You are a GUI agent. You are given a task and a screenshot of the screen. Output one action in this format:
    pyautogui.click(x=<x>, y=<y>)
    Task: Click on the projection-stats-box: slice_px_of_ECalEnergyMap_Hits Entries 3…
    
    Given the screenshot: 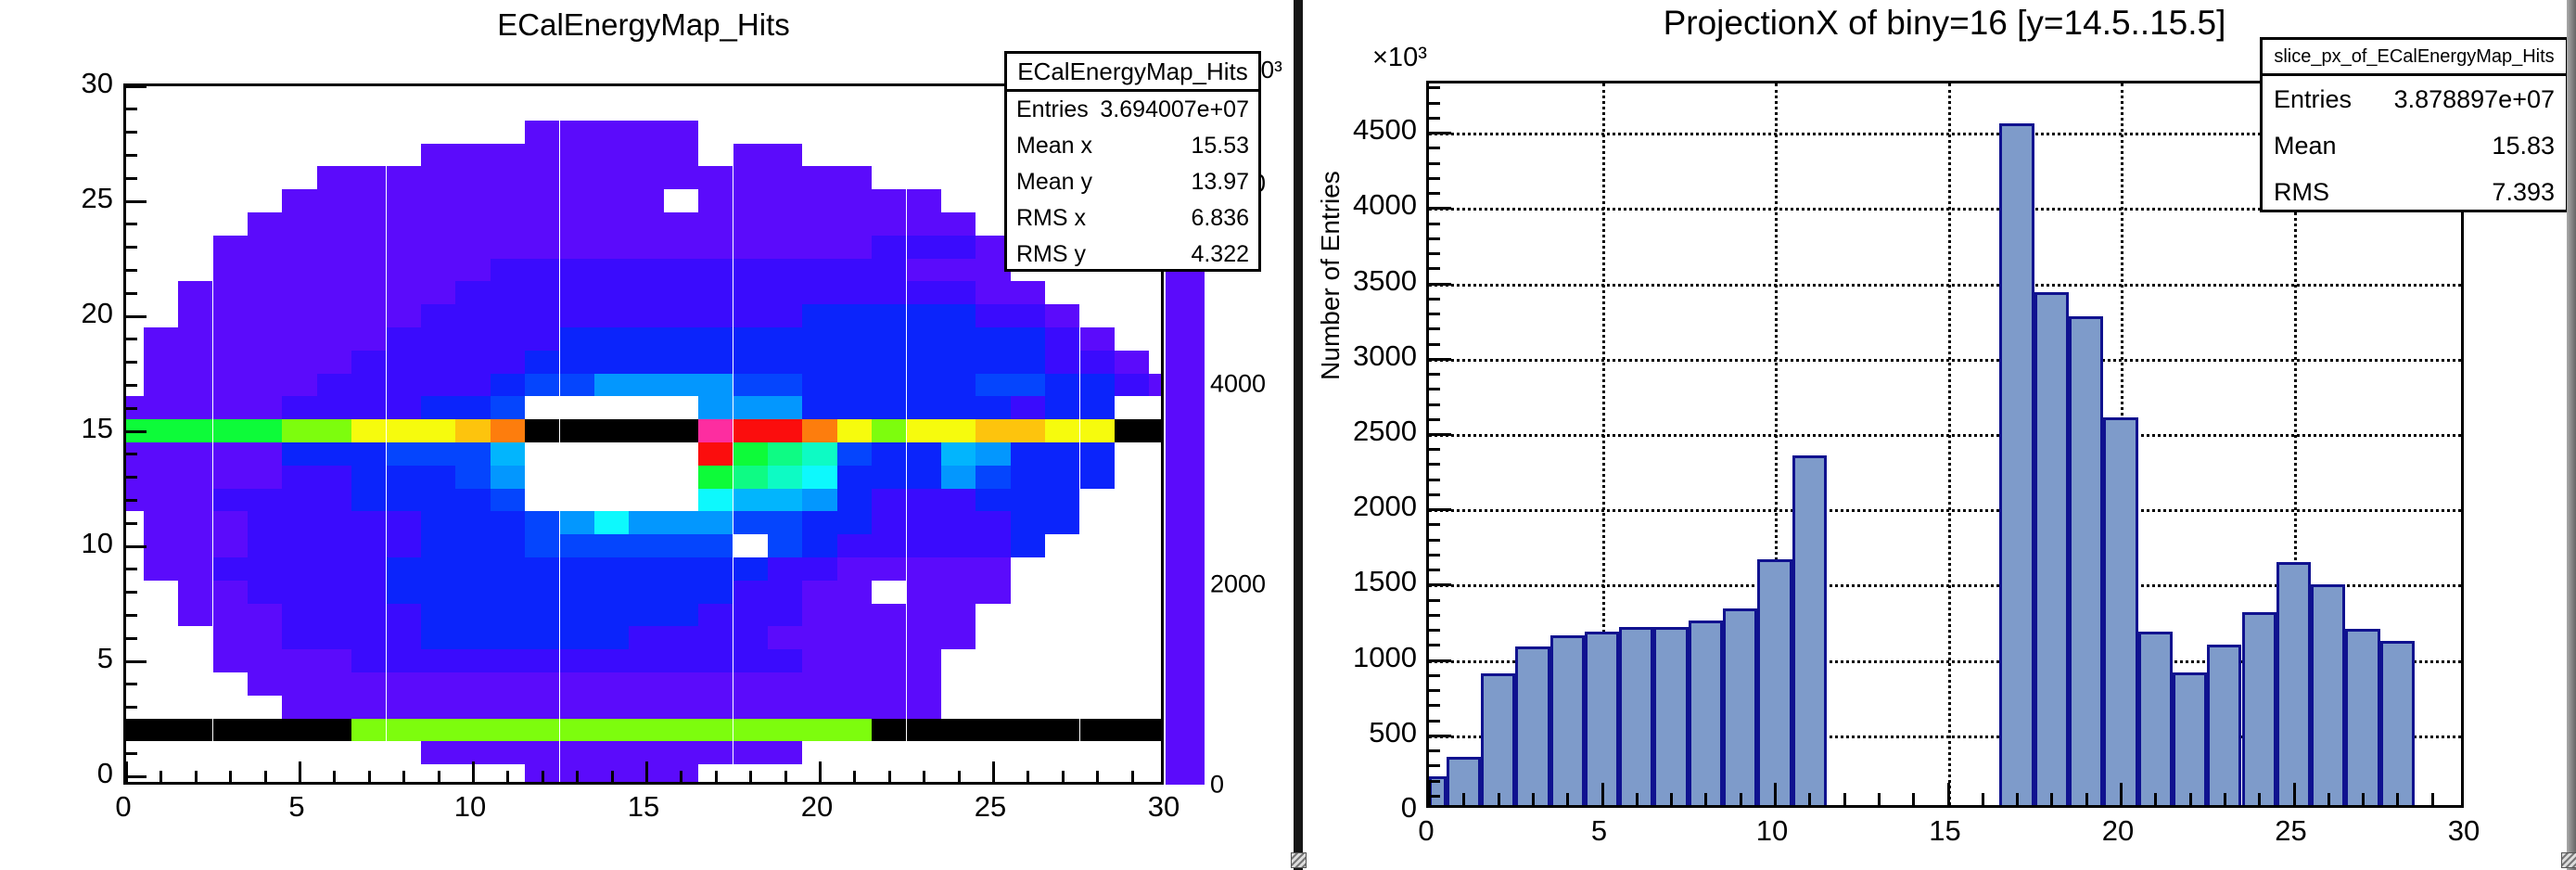 What is the action you would take?
    pyautogui.click(x=2414, y=125)
    